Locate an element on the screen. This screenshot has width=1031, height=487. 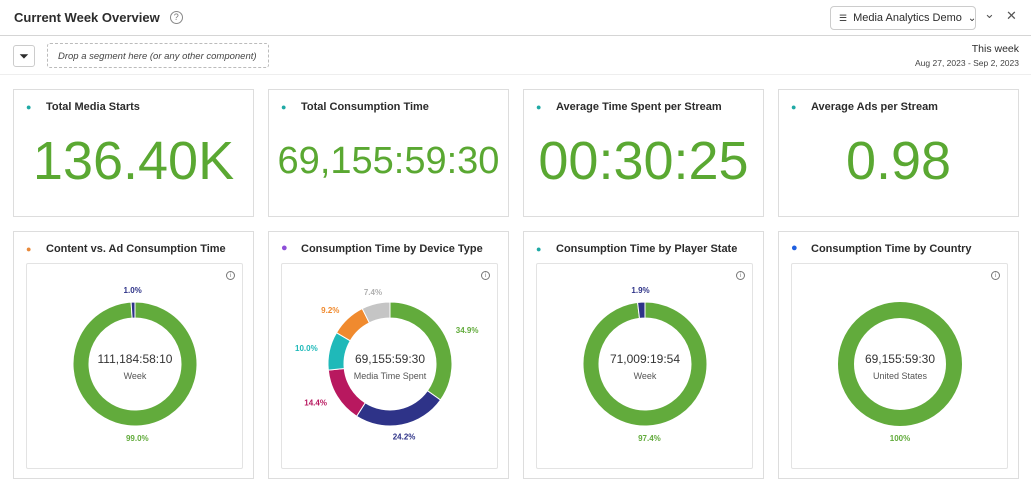
data-label: 34.9% is located at coordinates (467, 330).